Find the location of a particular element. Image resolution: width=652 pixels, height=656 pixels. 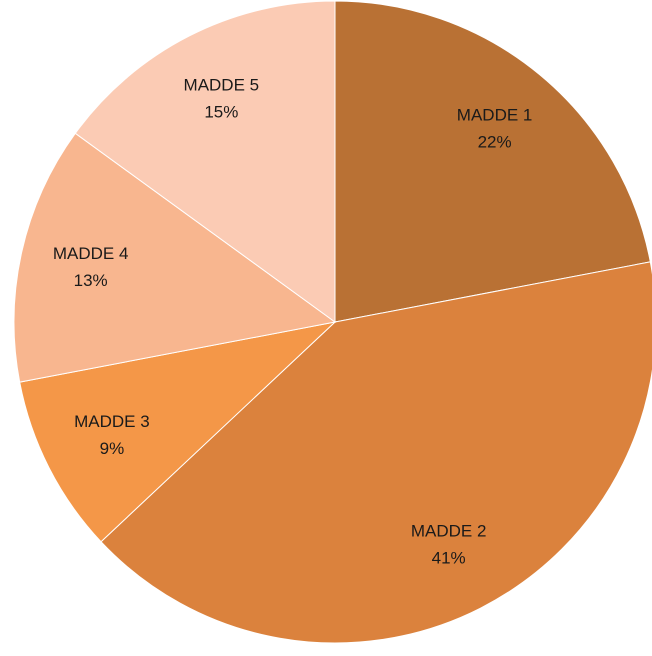

slice-label: MADDE 3 is located at coordinates (112, 421).